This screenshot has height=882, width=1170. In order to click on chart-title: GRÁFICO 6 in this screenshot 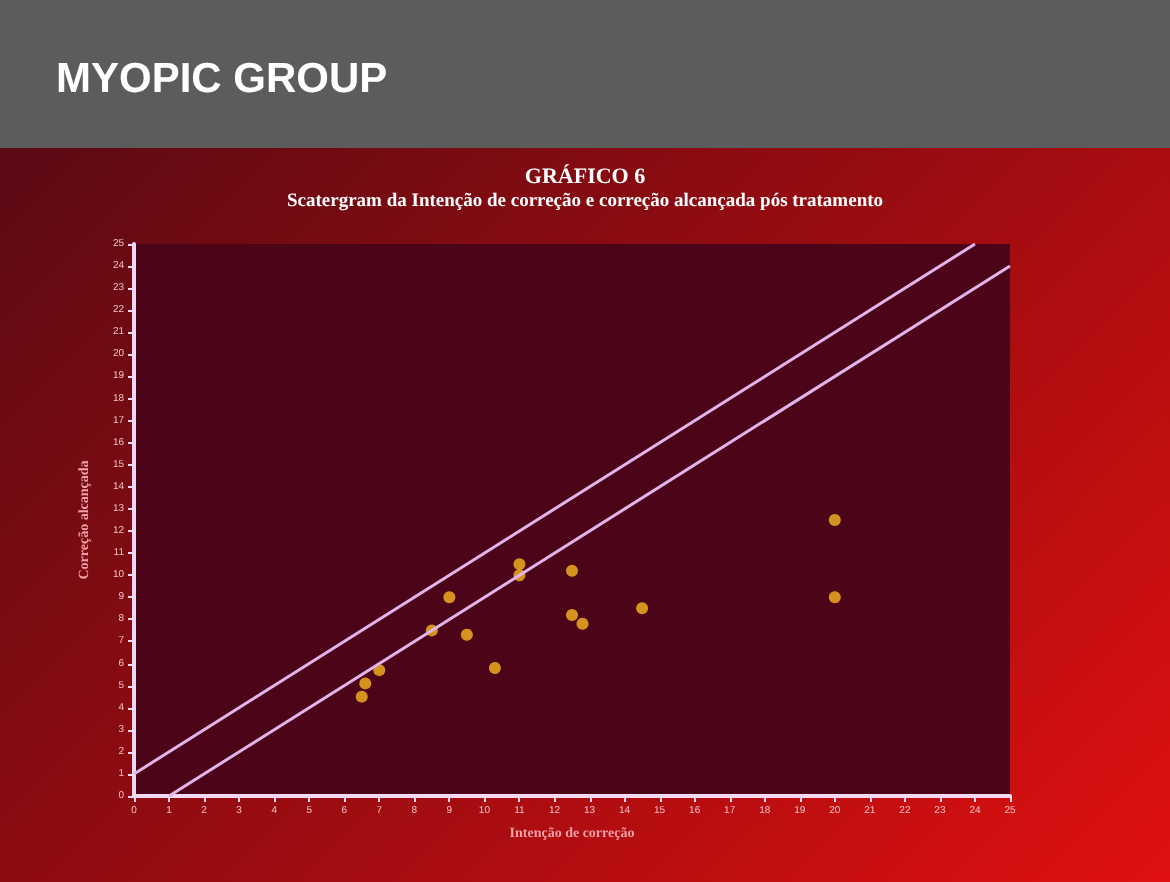, I will do `click(585, 176)`.